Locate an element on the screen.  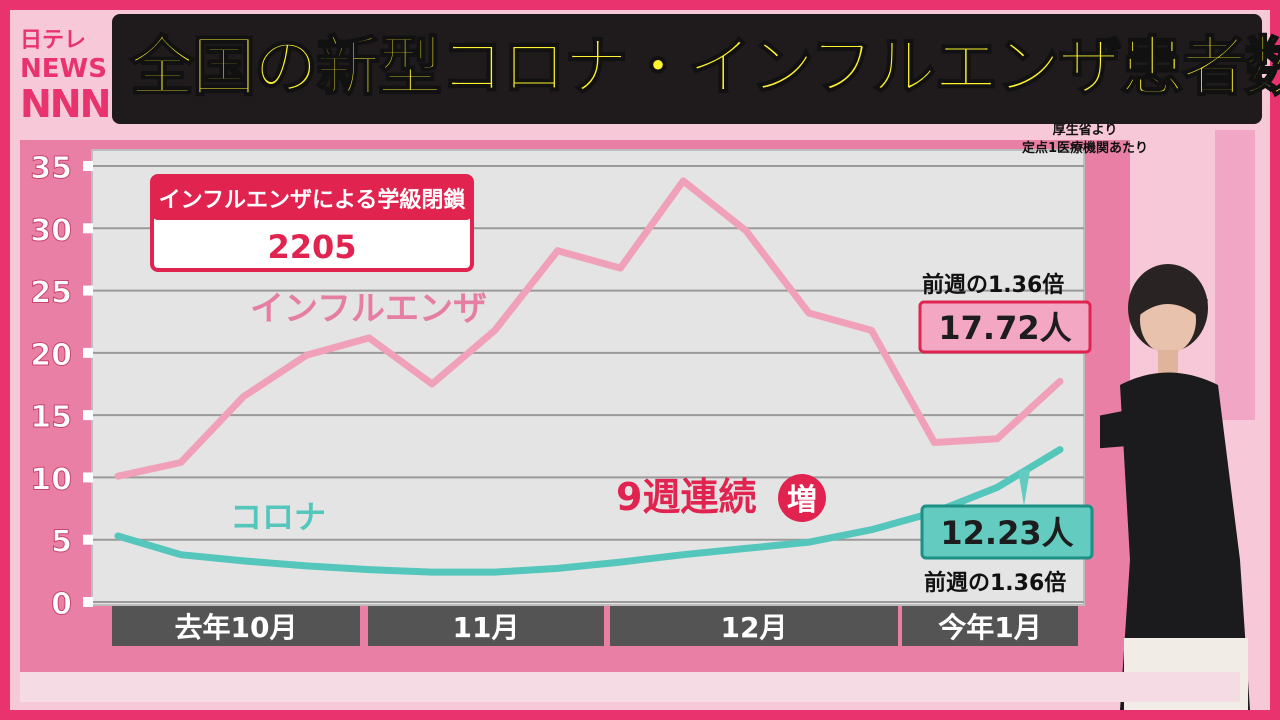
source-line2: 定点1医療機関あたり is located at coordinates (1085, 148).